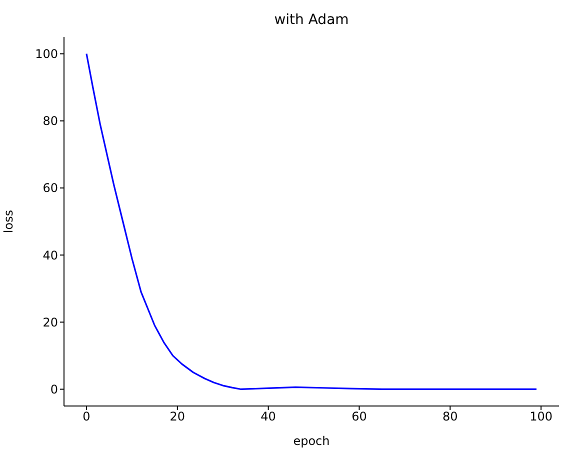 This screenshot has height=453, width=585. Describe the element at coordinates (50, 121) in the screenshot. I see `y-tick-label: 80` at that location.